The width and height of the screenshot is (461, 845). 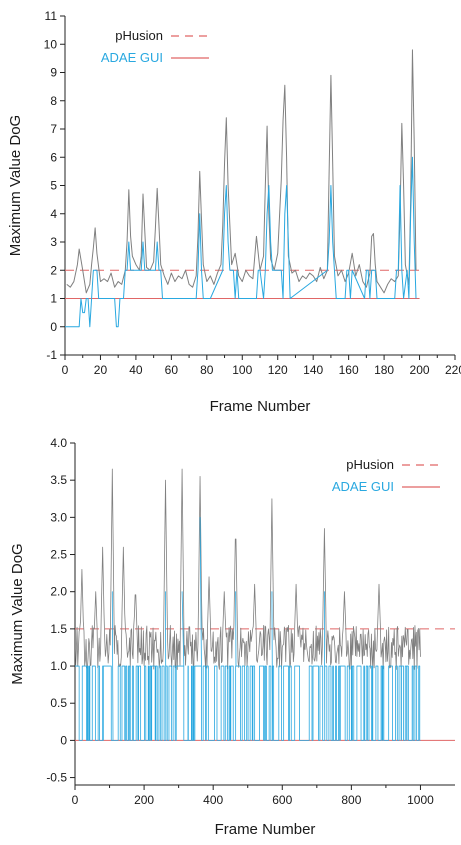 What do you see at coordinates (58, 480) in the screenshot?
I see `y-tick-label: 3.5` at bounding box center [58, 480].